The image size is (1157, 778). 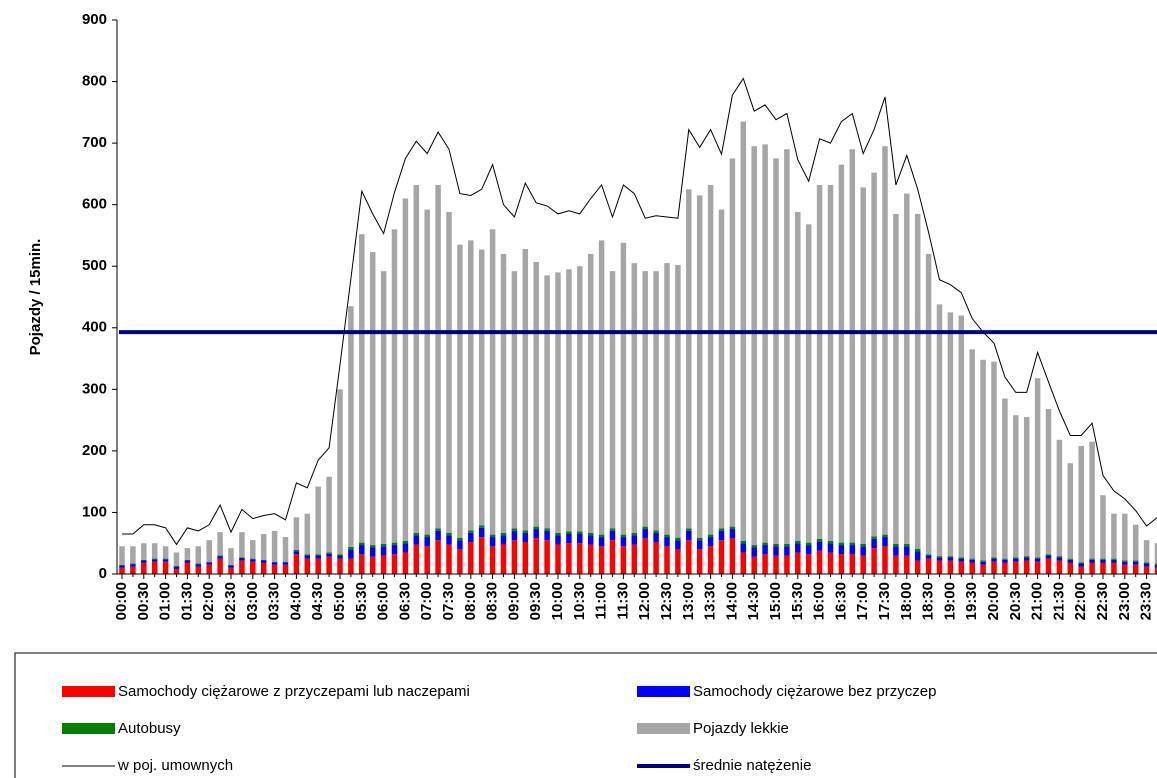 What do you see at coordinates (295, 601) in the screenshot?
I see `x-tick-label: 04:00` at bounding box center [295, 601].